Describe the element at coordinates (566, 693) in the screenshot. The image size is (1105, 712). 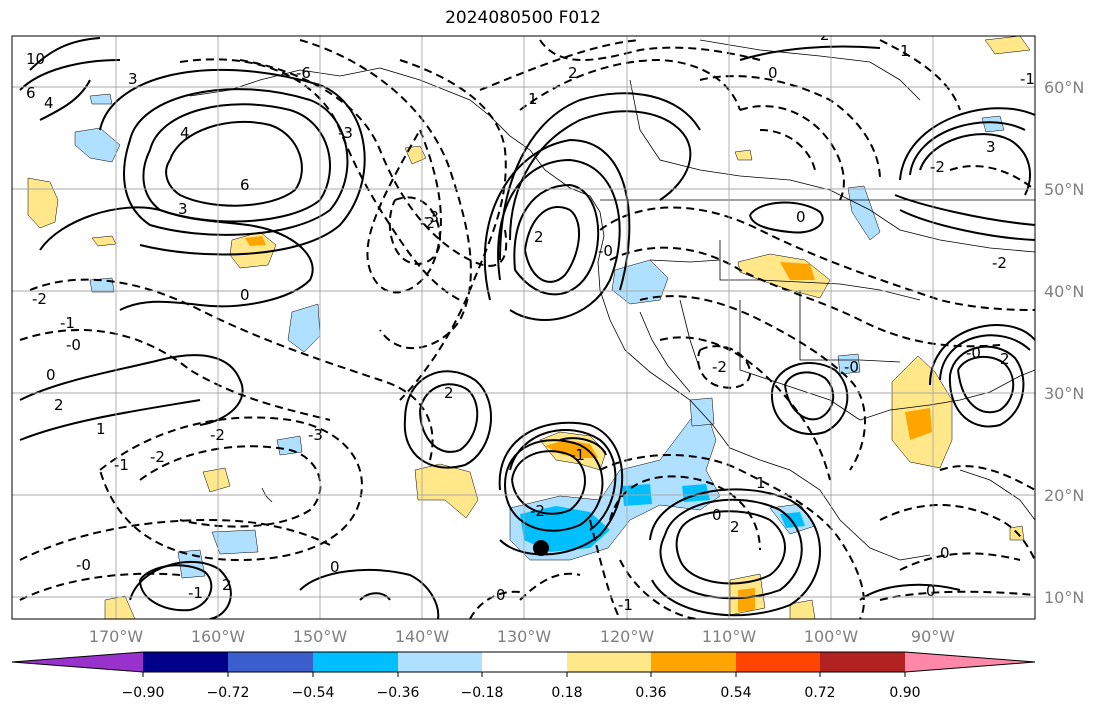
I see `colorbar-tick-label: 0.18` at that location.